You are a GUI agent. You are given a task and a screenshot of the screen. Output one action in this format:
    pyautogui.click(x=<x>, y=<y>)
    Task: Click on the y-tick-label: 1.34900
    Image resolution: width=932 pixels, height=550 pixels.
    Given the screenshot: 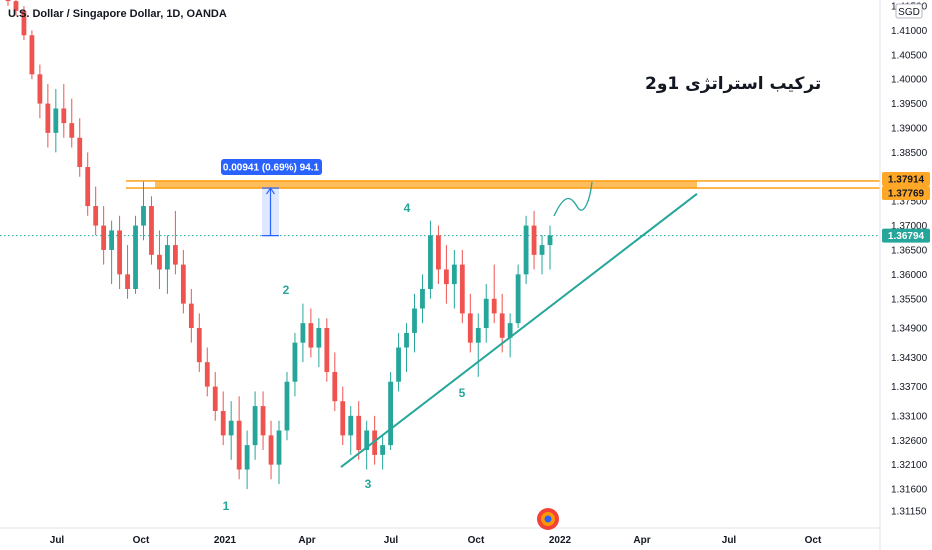 What is the action you would take?
    pyautogui.click(x=909, y=329)
    